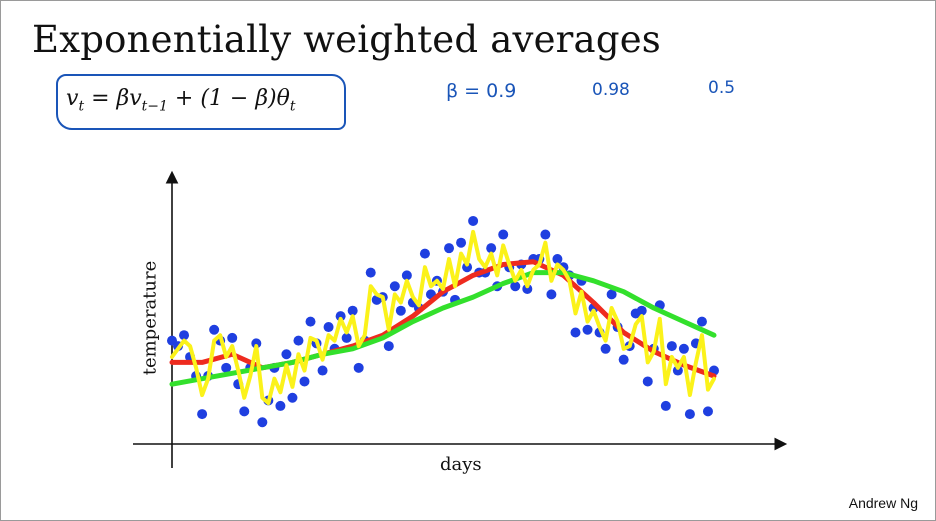 This screenshot has width=936, height=521. I want to click on formula-eq: = β, so click(107, 98).